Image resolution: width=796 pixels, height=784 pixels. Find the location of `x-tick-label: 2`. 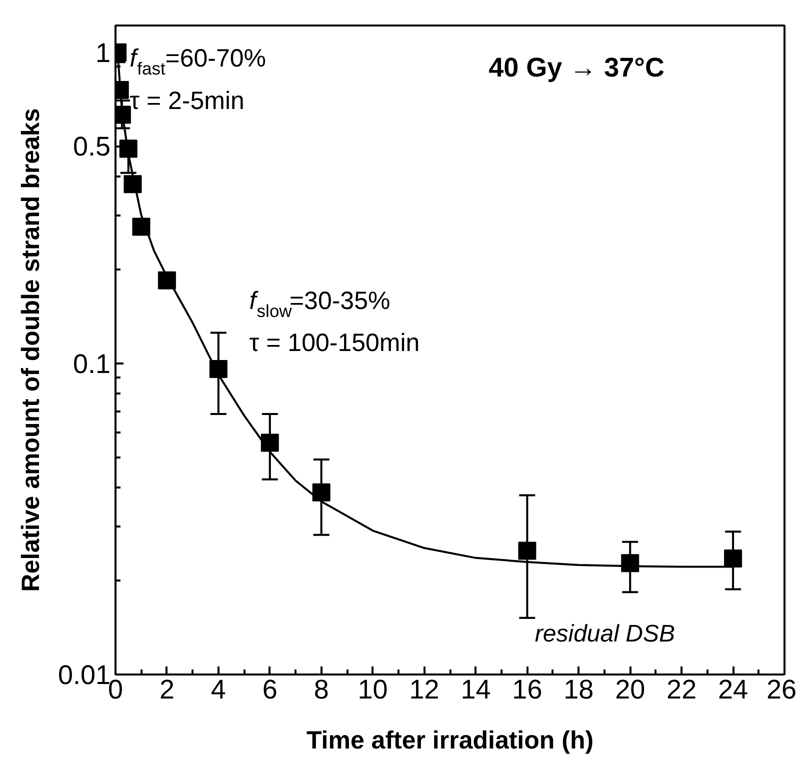

x-tick-label: 2 is located at coordinates (166, 689).